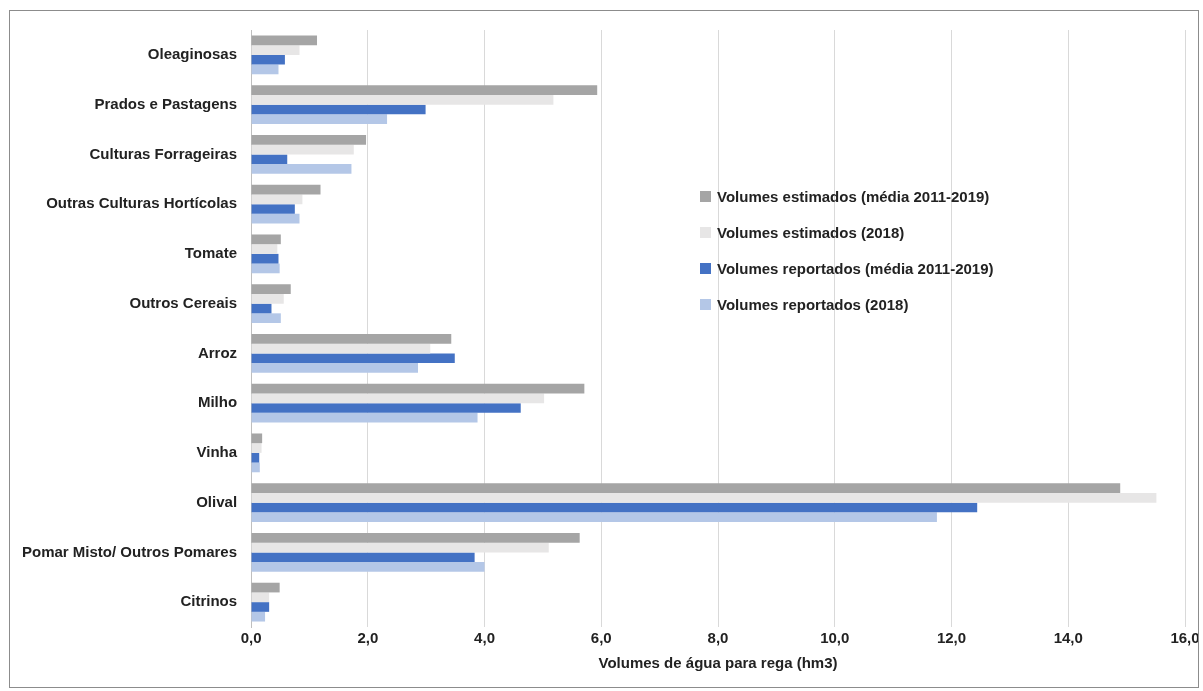  What do you see at coordinates (835, 638) in the screenshot?
I see `x-tick-label: 10,0` at bounding box center [835, 638].